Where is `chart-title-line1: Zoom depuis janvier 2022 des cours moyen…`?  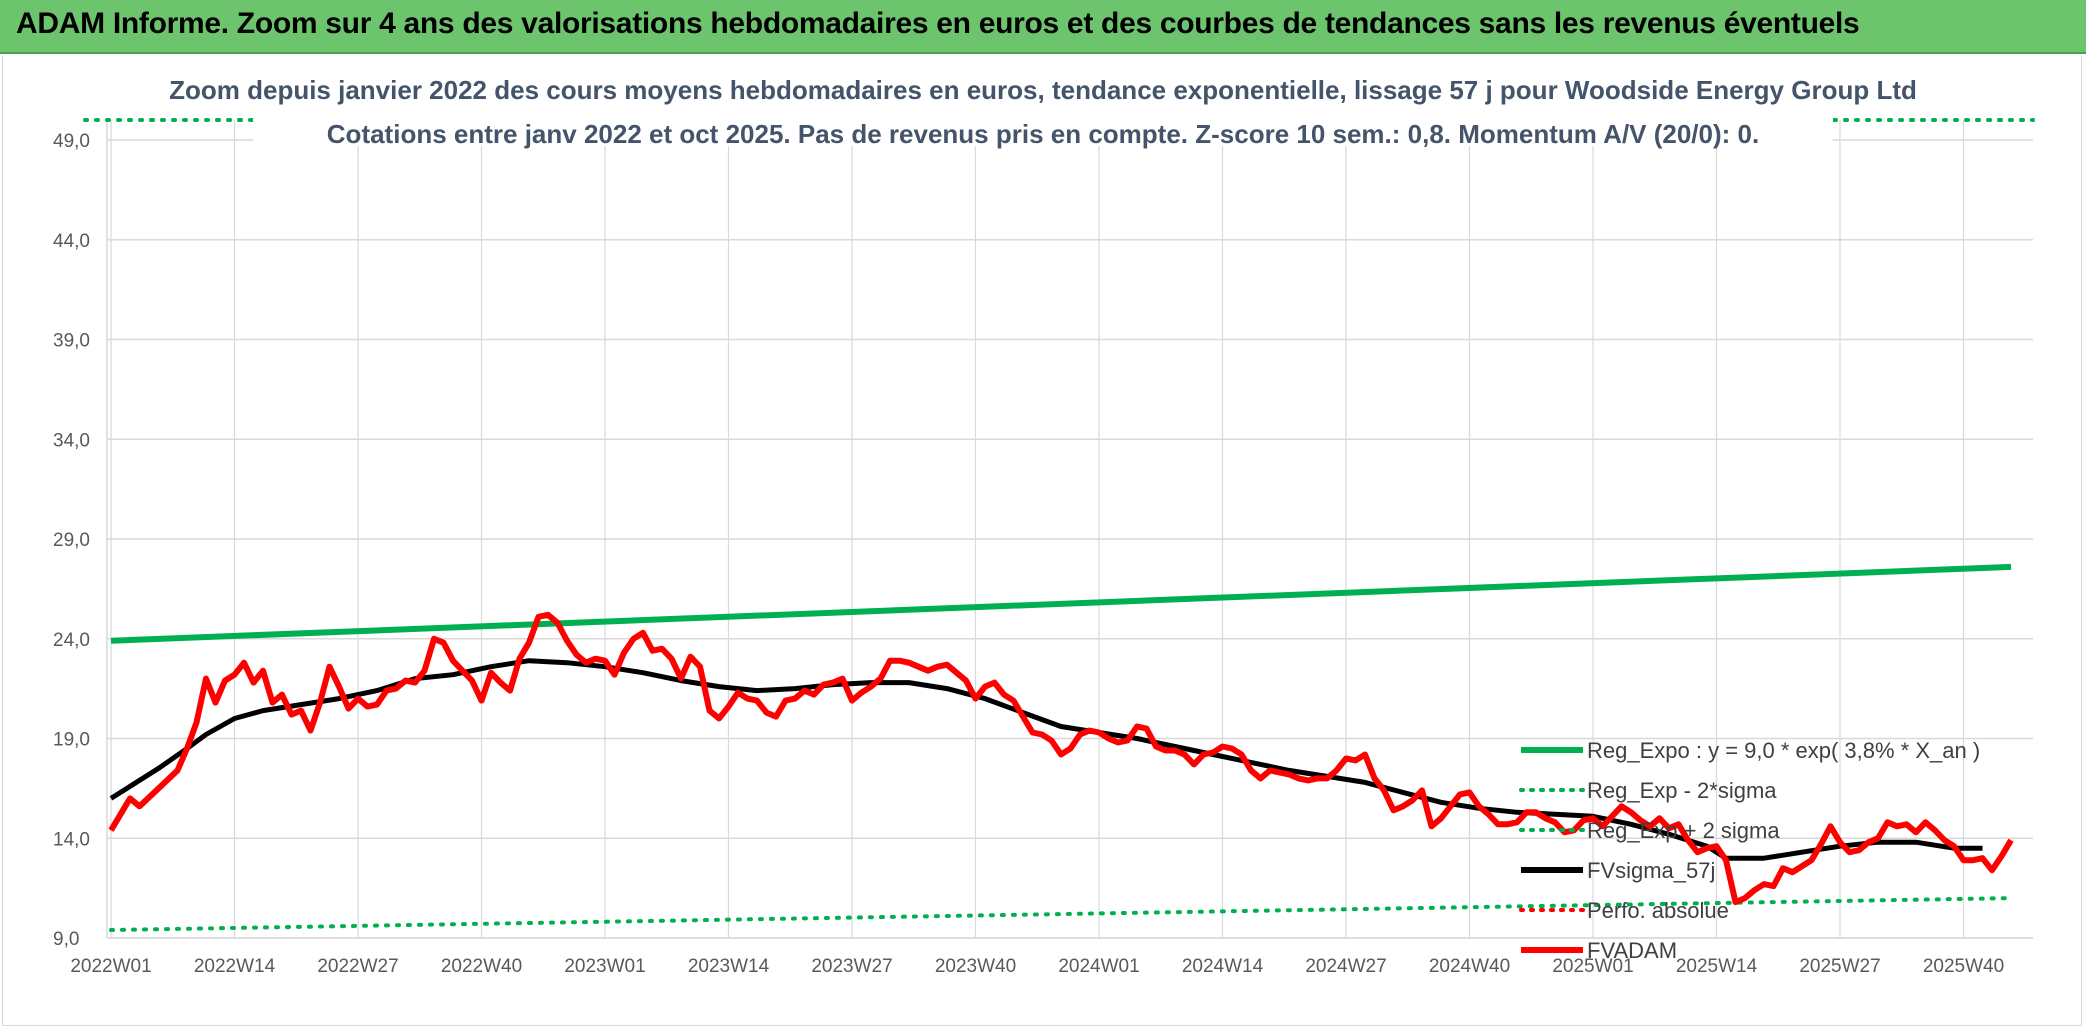 chart-title-line1: Zoom depuis janvier 2022 des cours moyen… is located at coordinates (1043, 90).